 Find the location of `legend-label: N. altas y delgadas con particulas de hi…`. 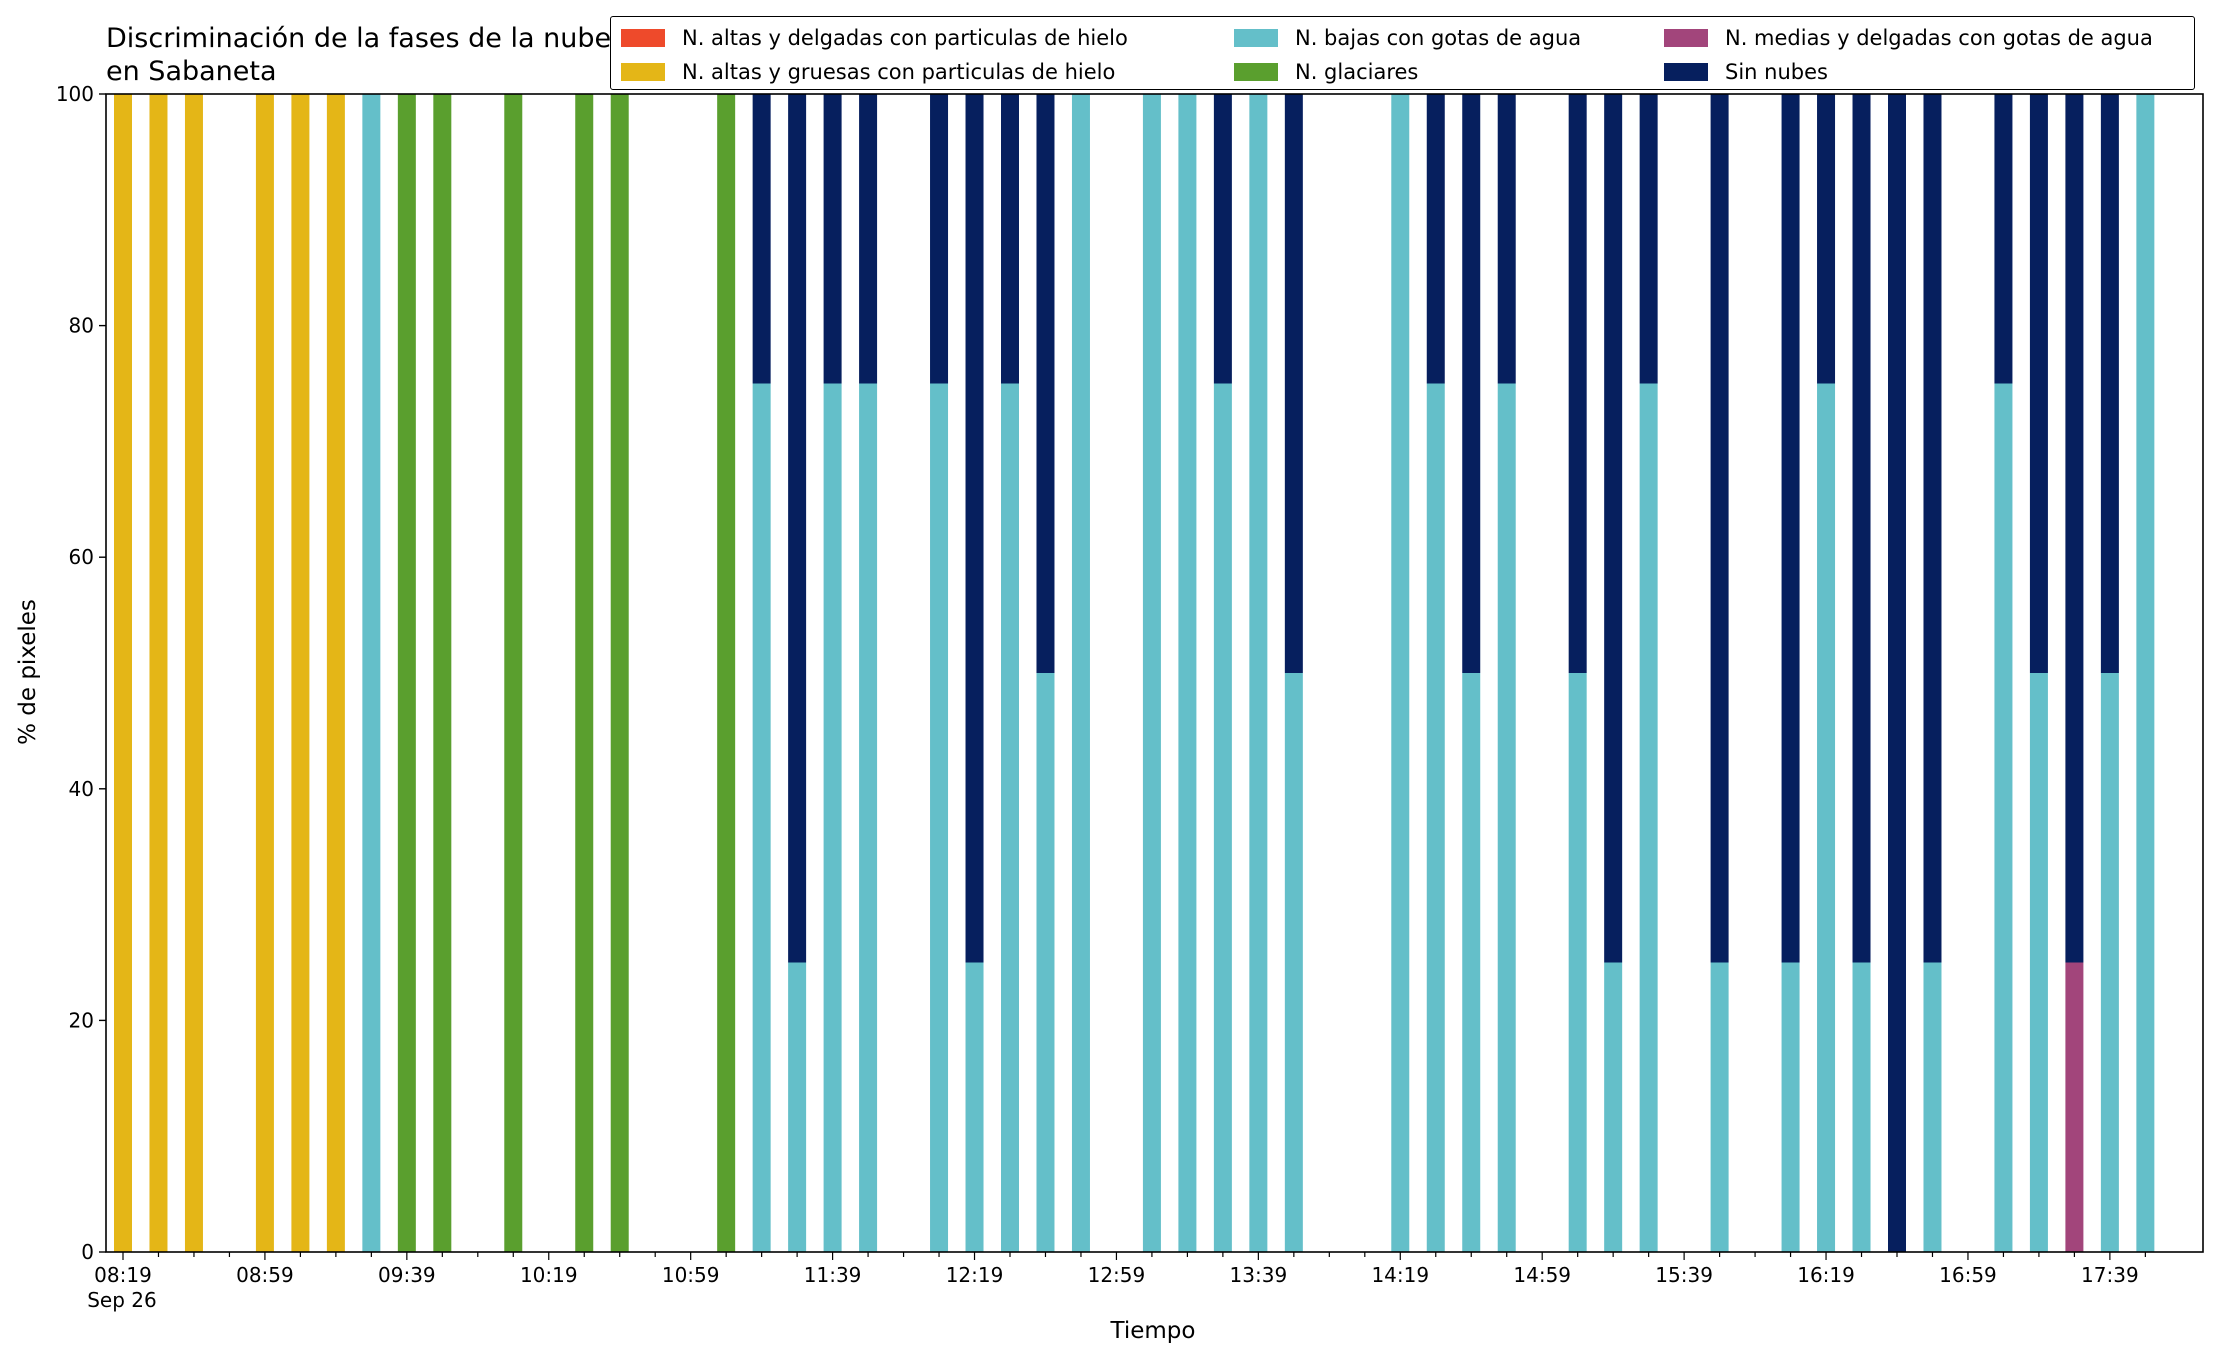

legend-label: N. altas y delgadas con particulas de hi… is located at coordinates (905, 38).